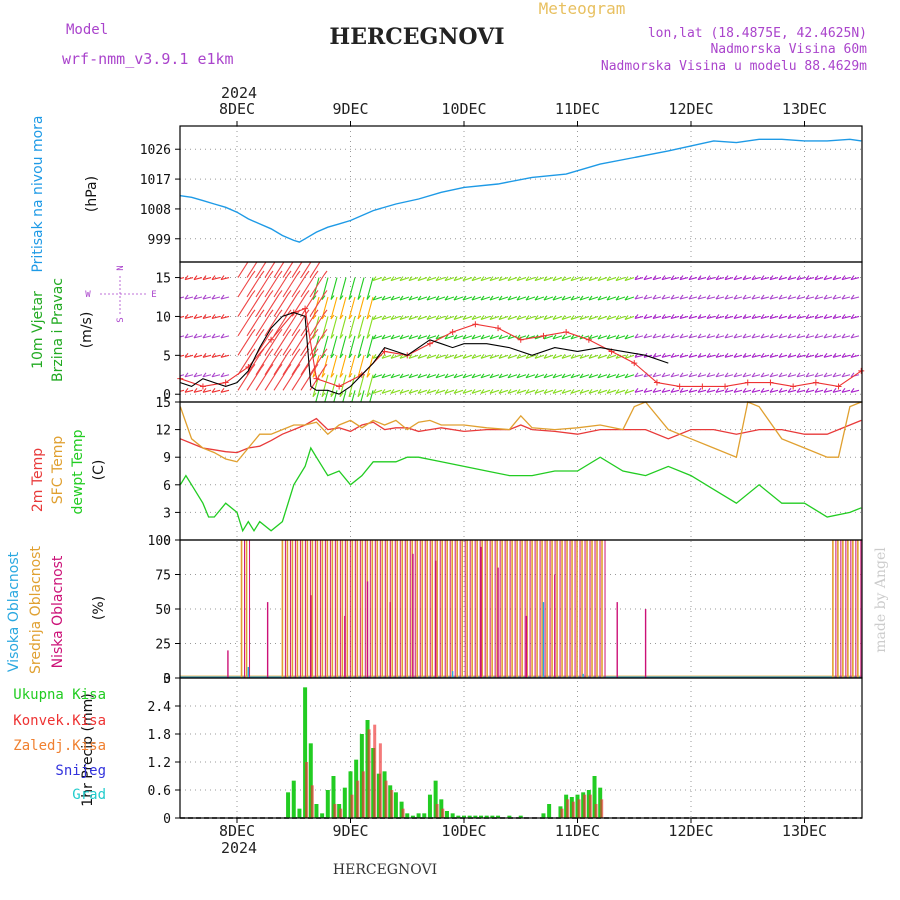 This screenshot has height=900, width=900. What do you see at coordinates (424, 353) in the screenshot?
I see `series-line` at bounding box center [424, 353].